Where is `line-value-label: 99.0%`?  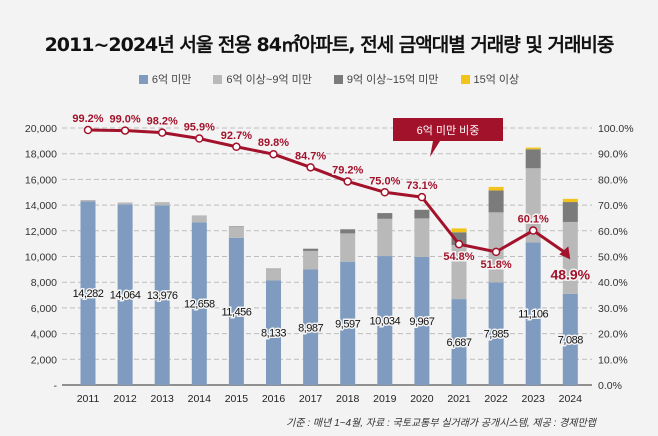 line-value-label: 99.0% is located at coordinates (124, 120).